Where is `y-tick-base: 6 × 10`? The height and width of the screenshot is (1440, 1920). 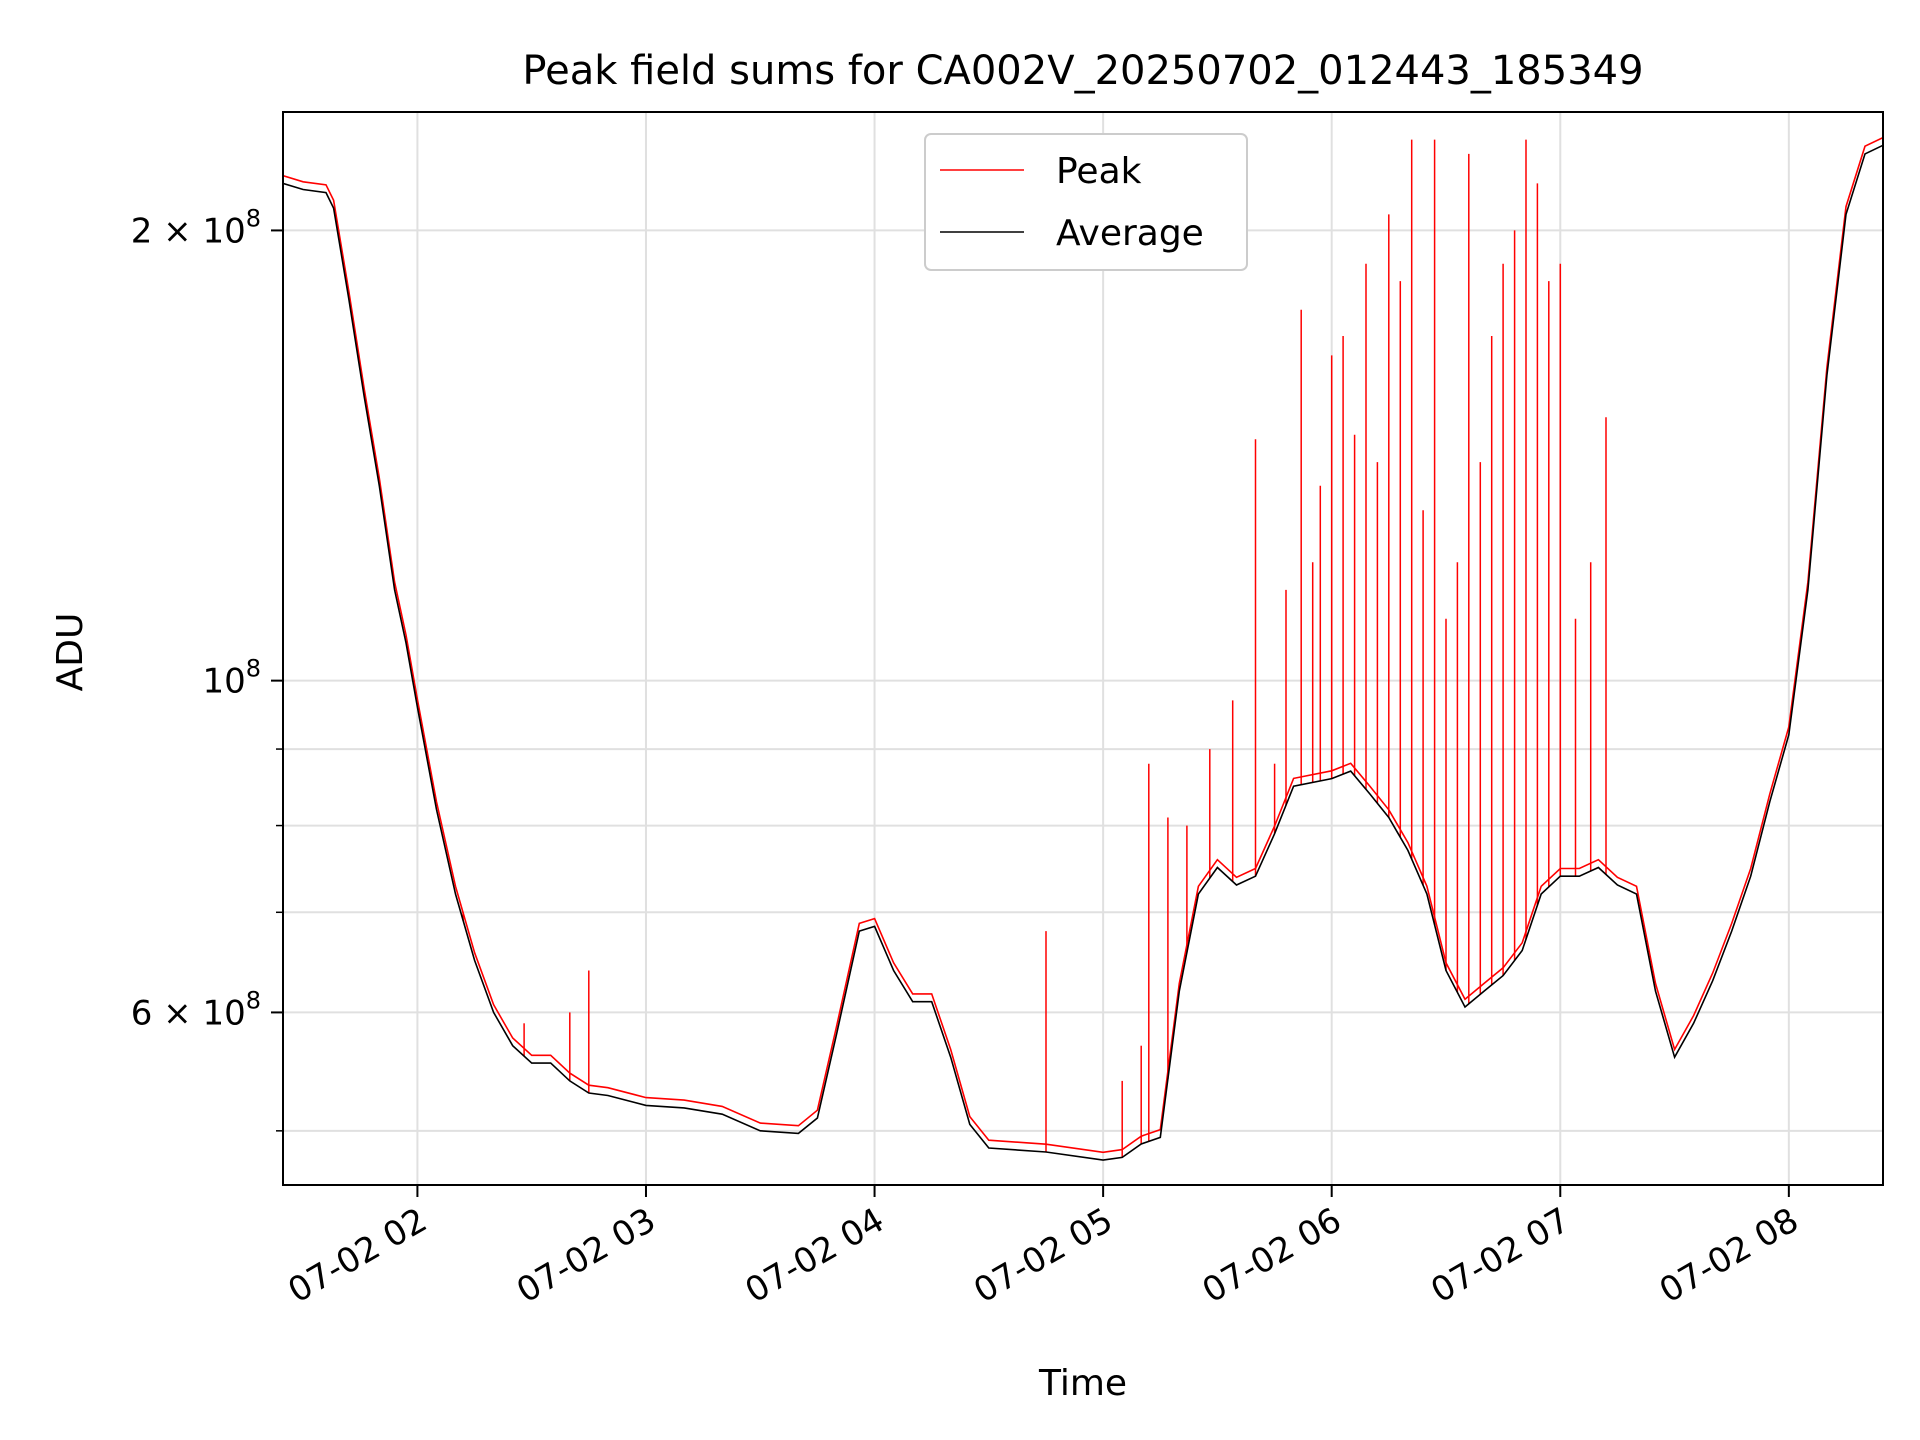 y-tick-base: 6 × 10 is located at coordinates (188, 1013).